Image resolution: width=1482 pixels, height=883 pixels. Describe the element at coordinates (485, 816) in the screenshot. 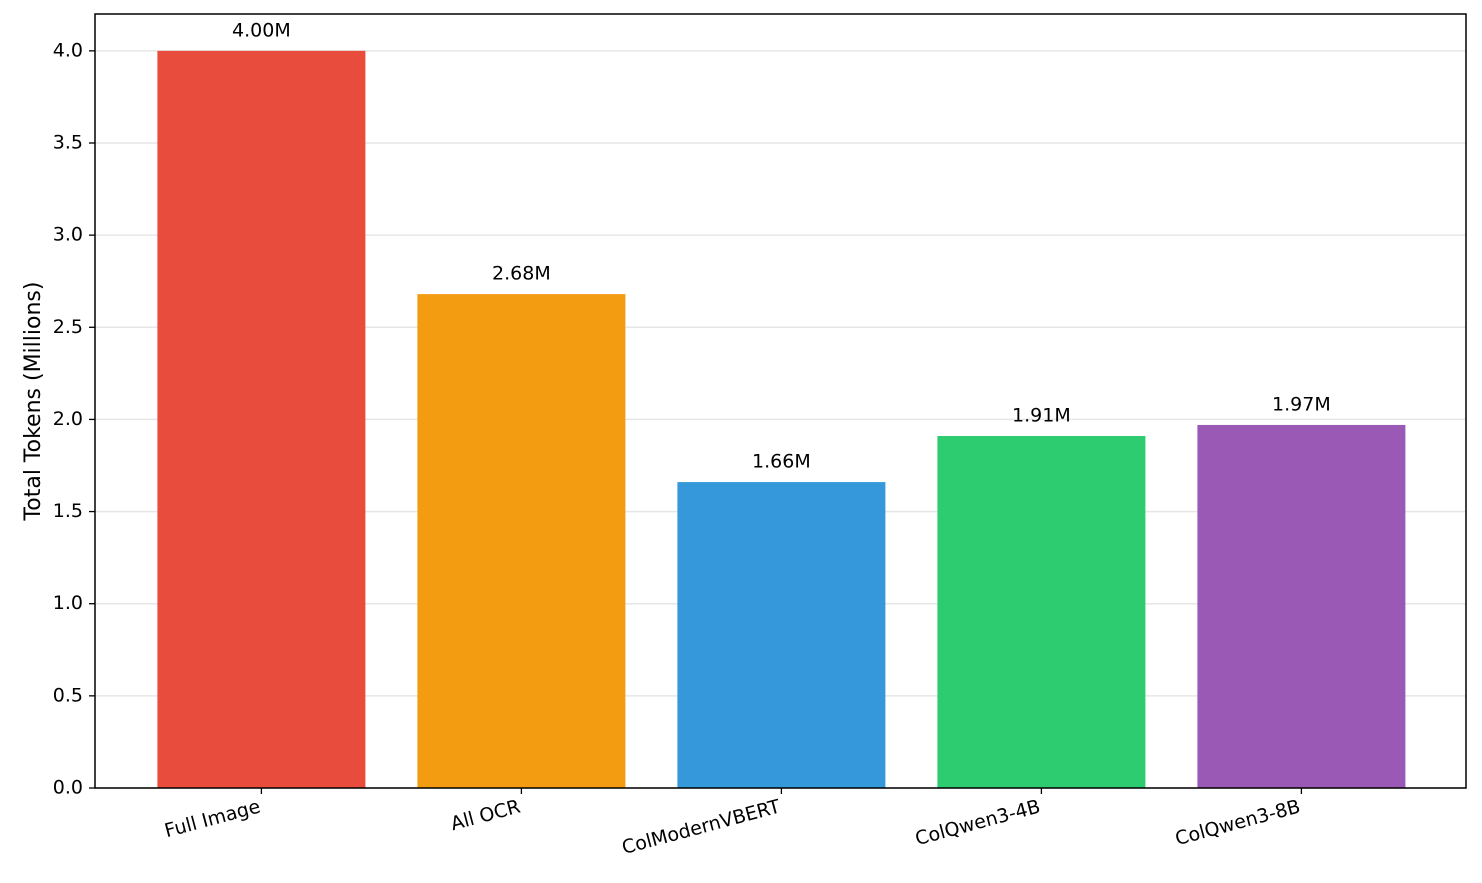

I see `x-tick-label: All OCR` at that location.